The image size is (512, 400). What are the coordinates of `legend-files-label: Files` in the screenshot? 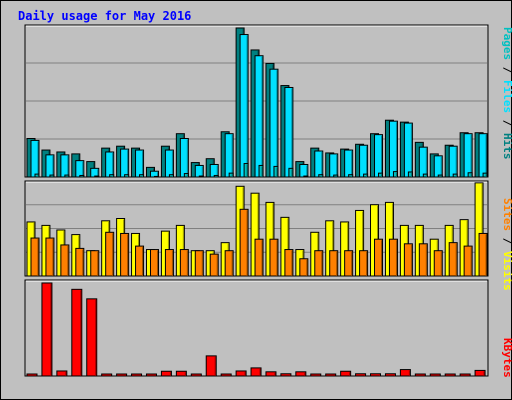 It's located at (506, 96).